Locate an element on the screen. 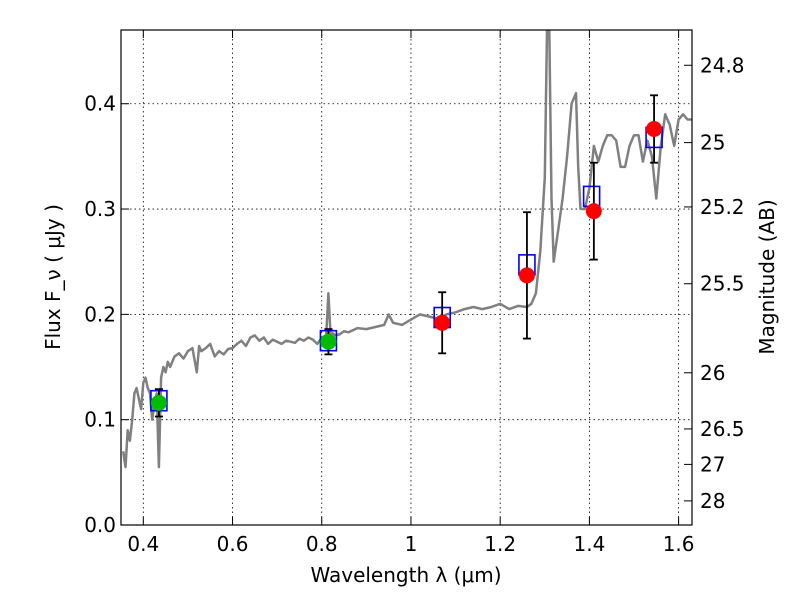  y-tick-label: 0.1 is located at coordinates (100, 420).